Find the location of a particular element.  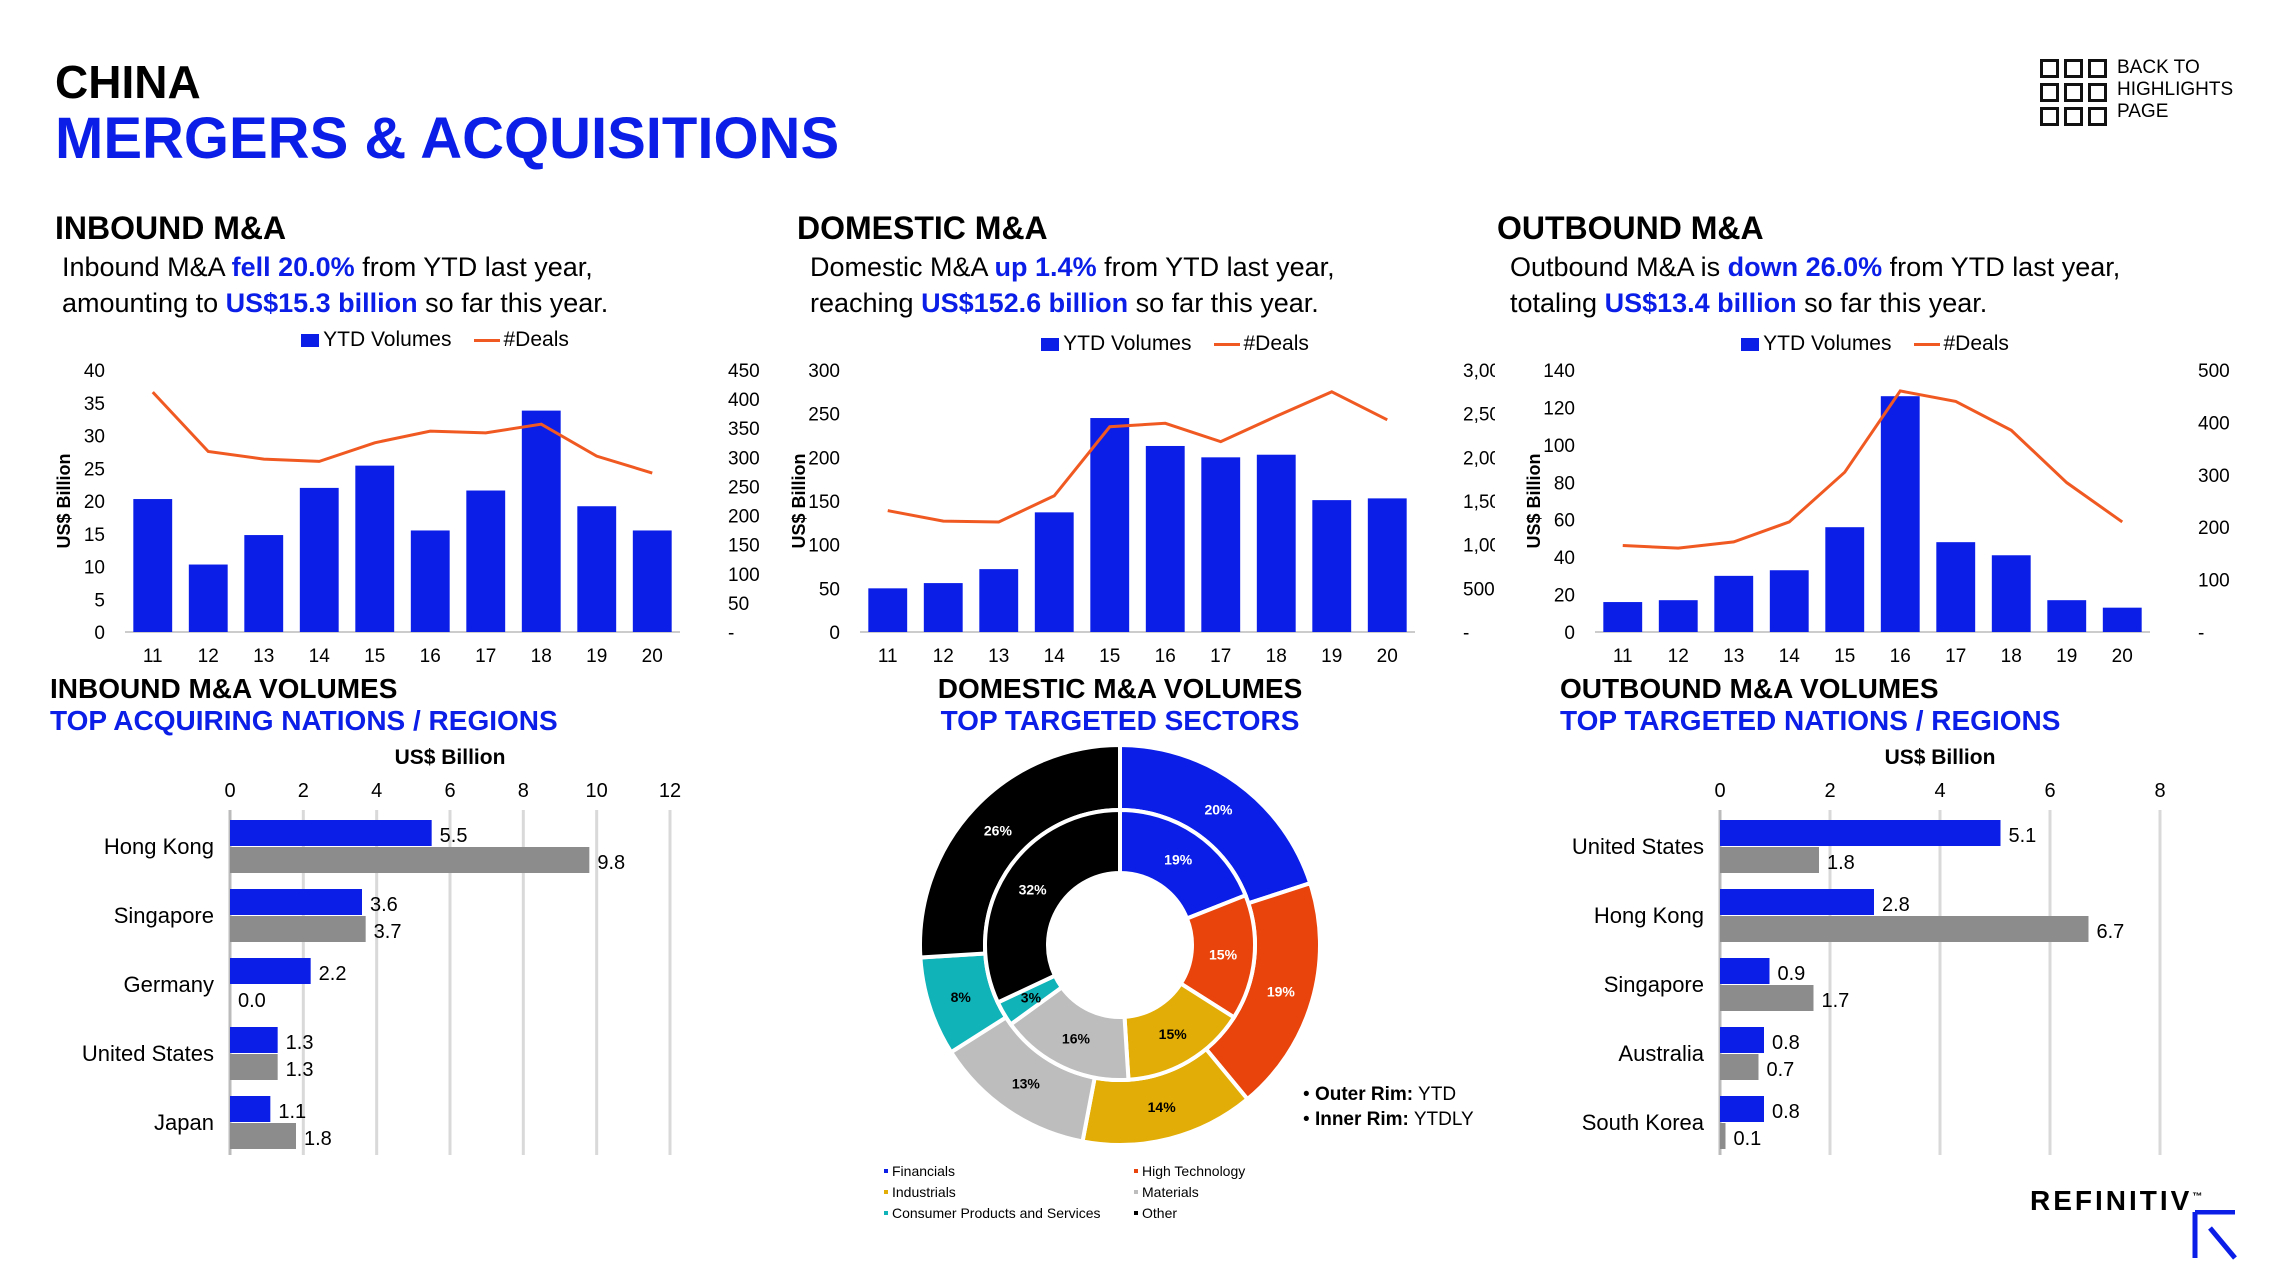

y-tick-label: 25 is located at coordinates (94, 469).